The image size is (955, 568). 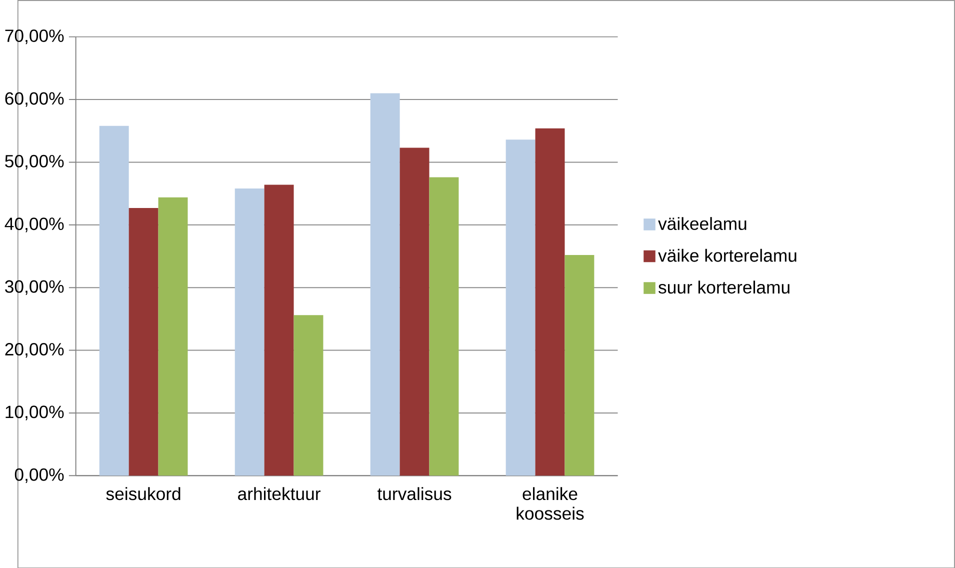 What do you see at coordinates (34, 99) in the screenshot?
I see `y-tick-label: 60,00%` at bounding box center [34, 99].